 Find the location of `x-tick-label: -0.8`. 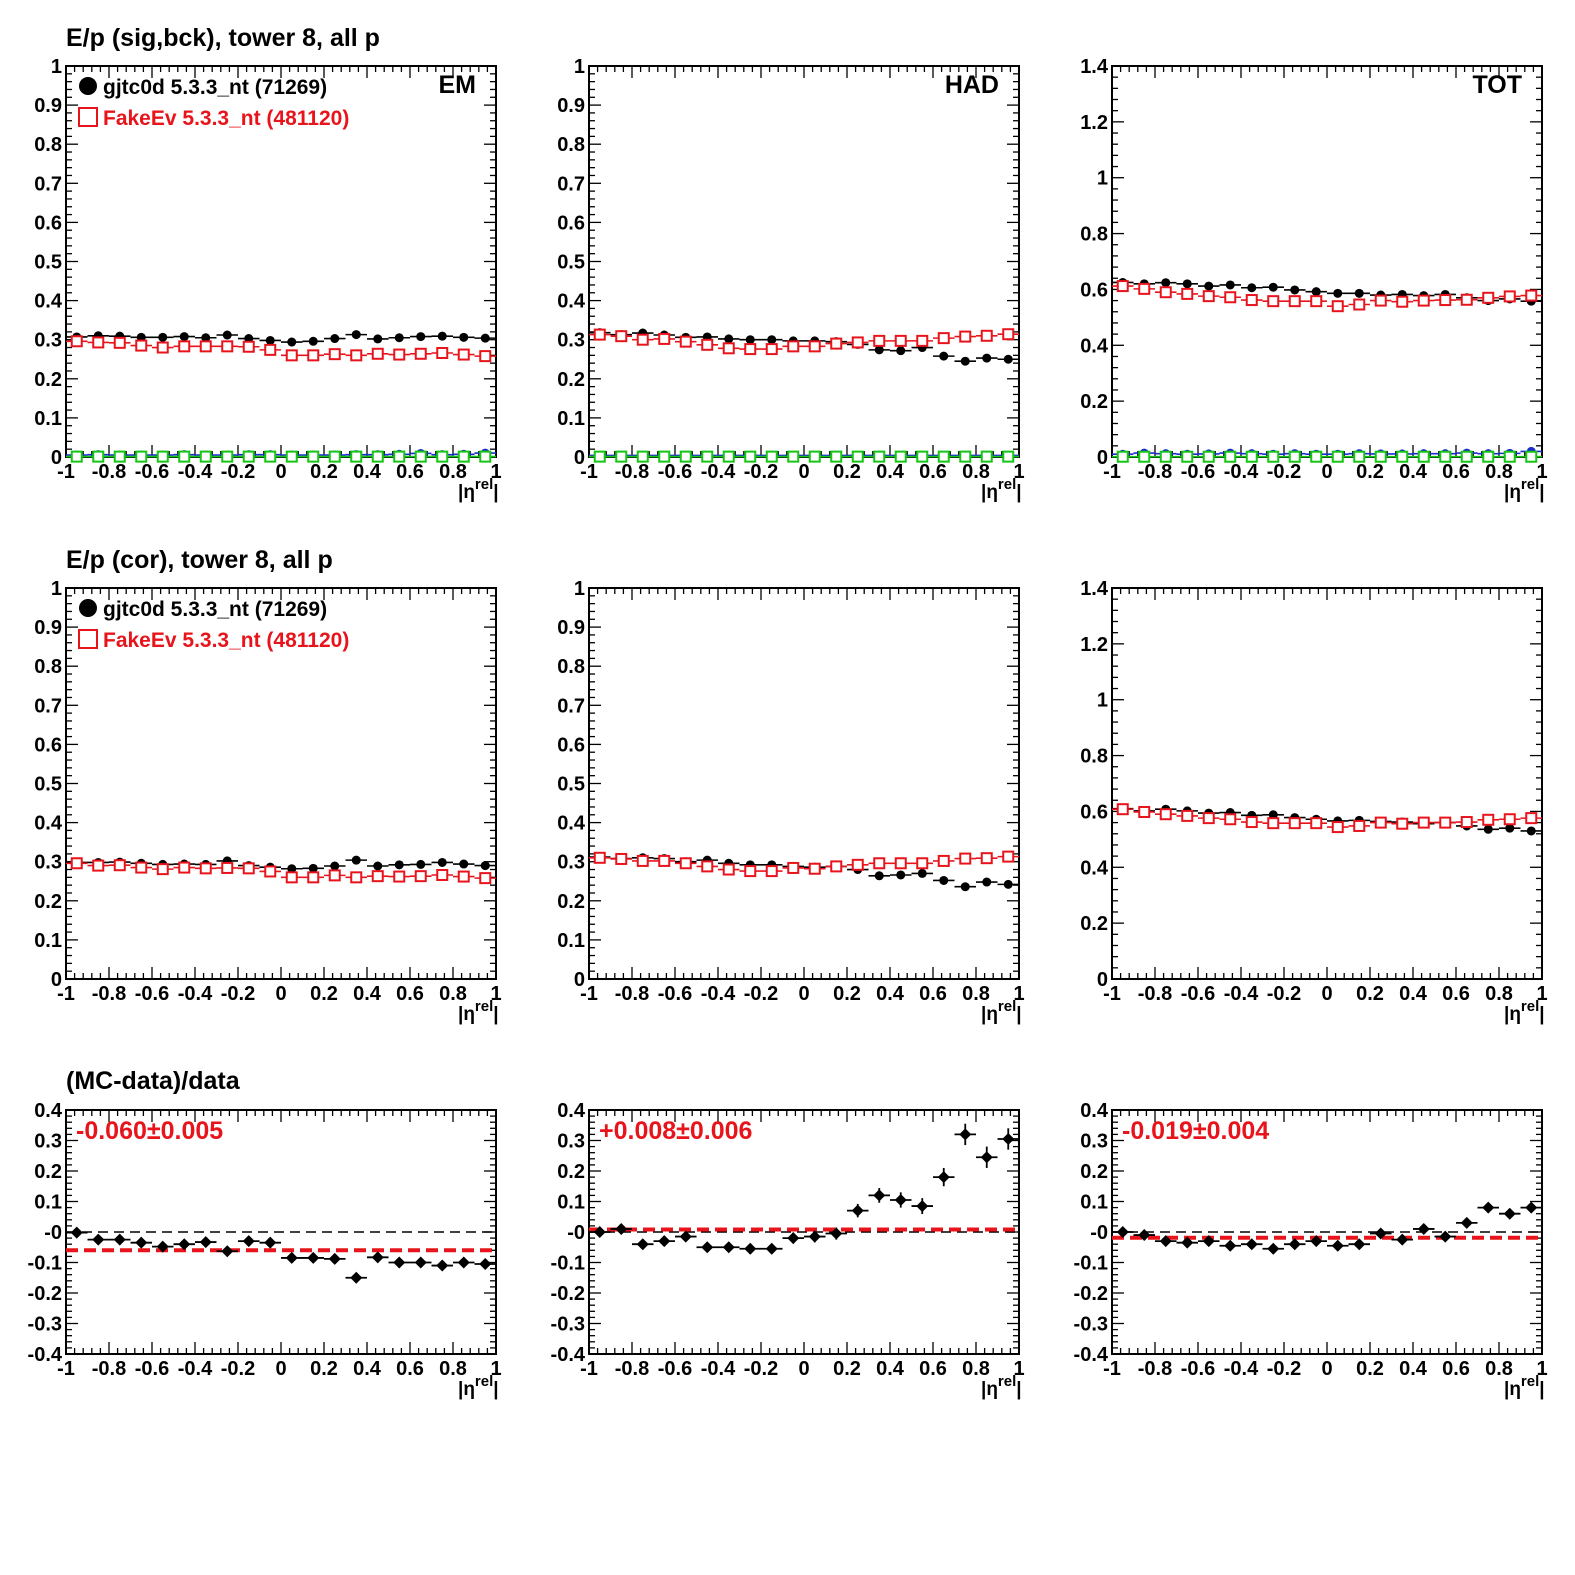

x-tick-label: -0.8 is located at coordinates (1155, 472).